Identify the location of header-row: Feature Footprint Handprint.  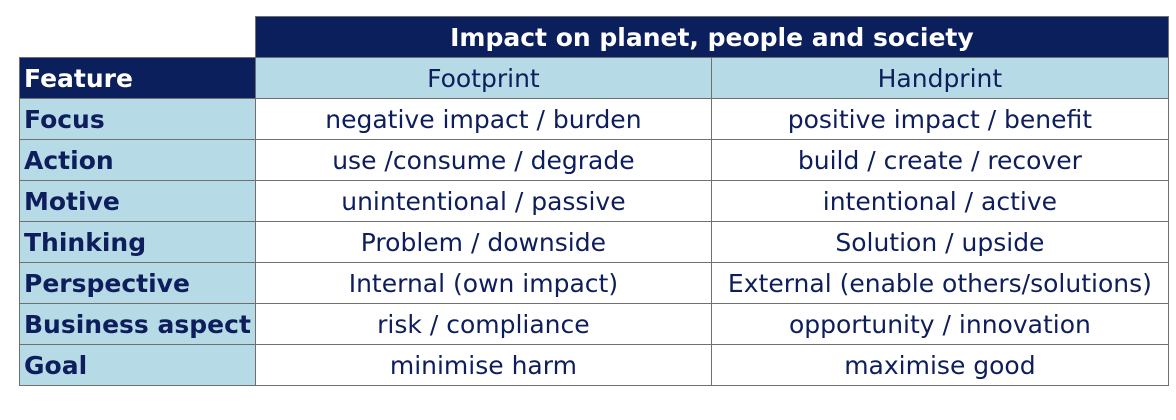
(594, 78).